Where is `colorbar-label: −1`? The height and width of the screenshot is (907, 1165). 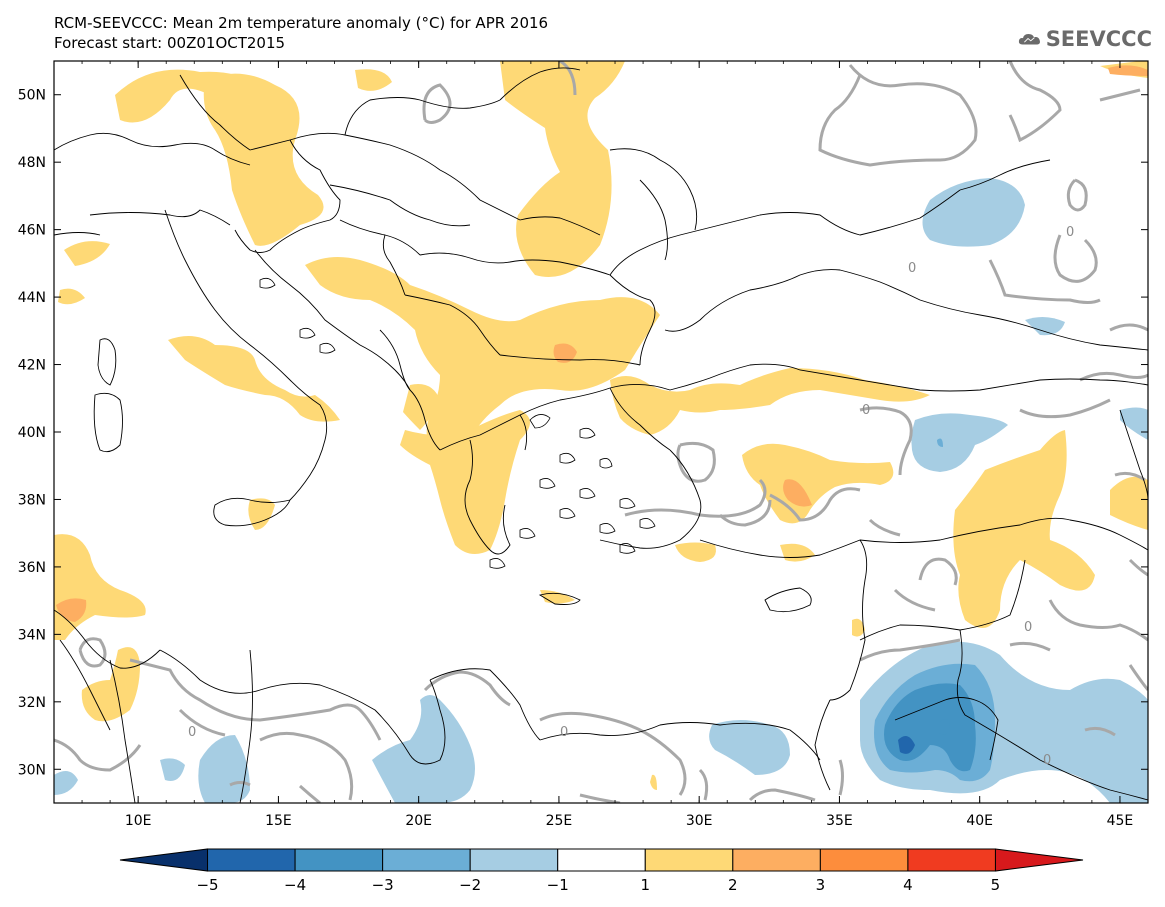
colorbar-label: −1 is located at coordinates (558, 885).